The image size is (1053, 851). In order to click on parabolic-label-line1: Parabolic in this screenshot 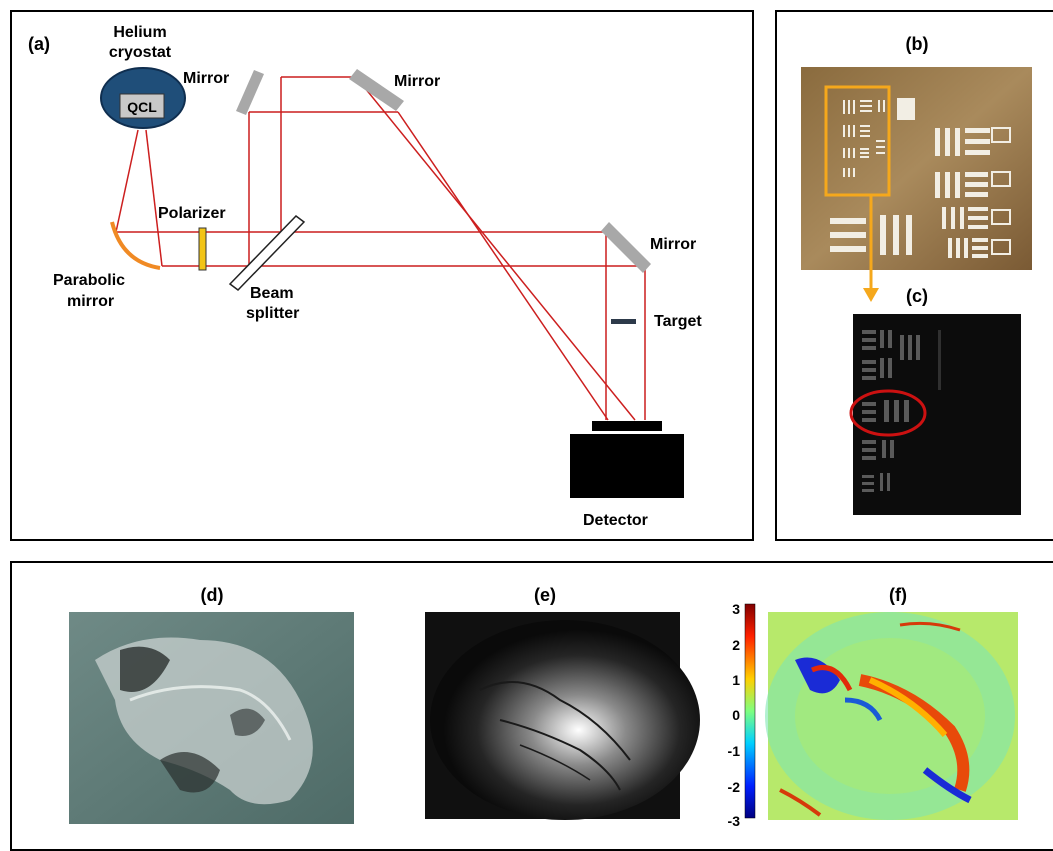, I will do `click(89, 280)`.